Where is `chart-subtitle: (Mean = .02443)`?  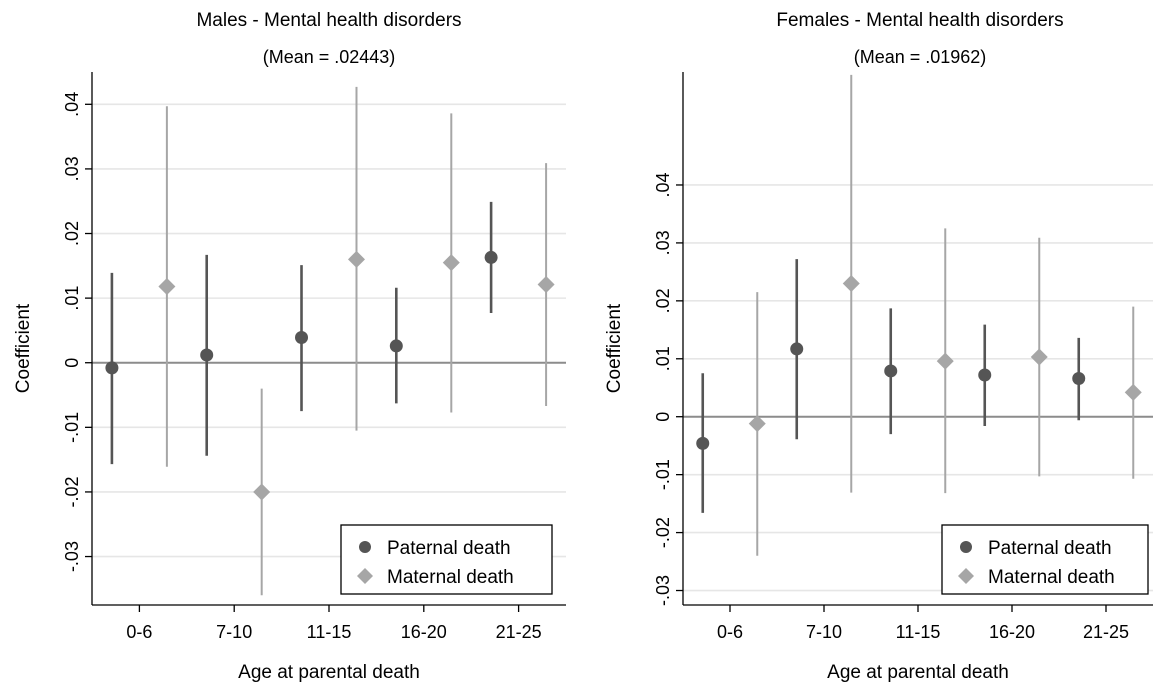
chart-subtitle: (Mean = .02443) is located at coordinates (329, 57).